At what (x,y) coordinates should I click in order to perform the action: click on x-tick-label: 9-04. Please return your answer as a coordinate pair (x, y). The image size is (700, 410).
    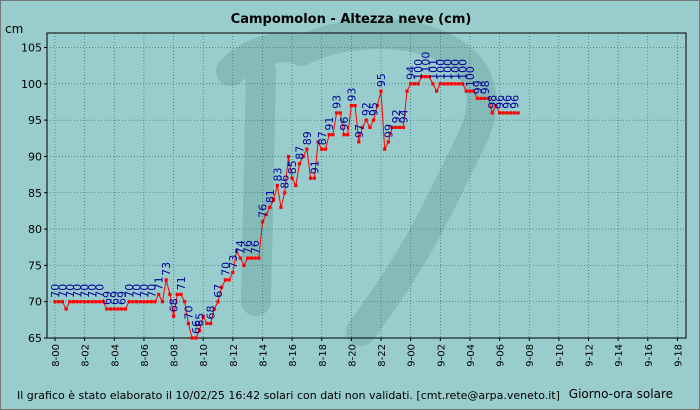
    Looking at the image, I should click on (471, 355).